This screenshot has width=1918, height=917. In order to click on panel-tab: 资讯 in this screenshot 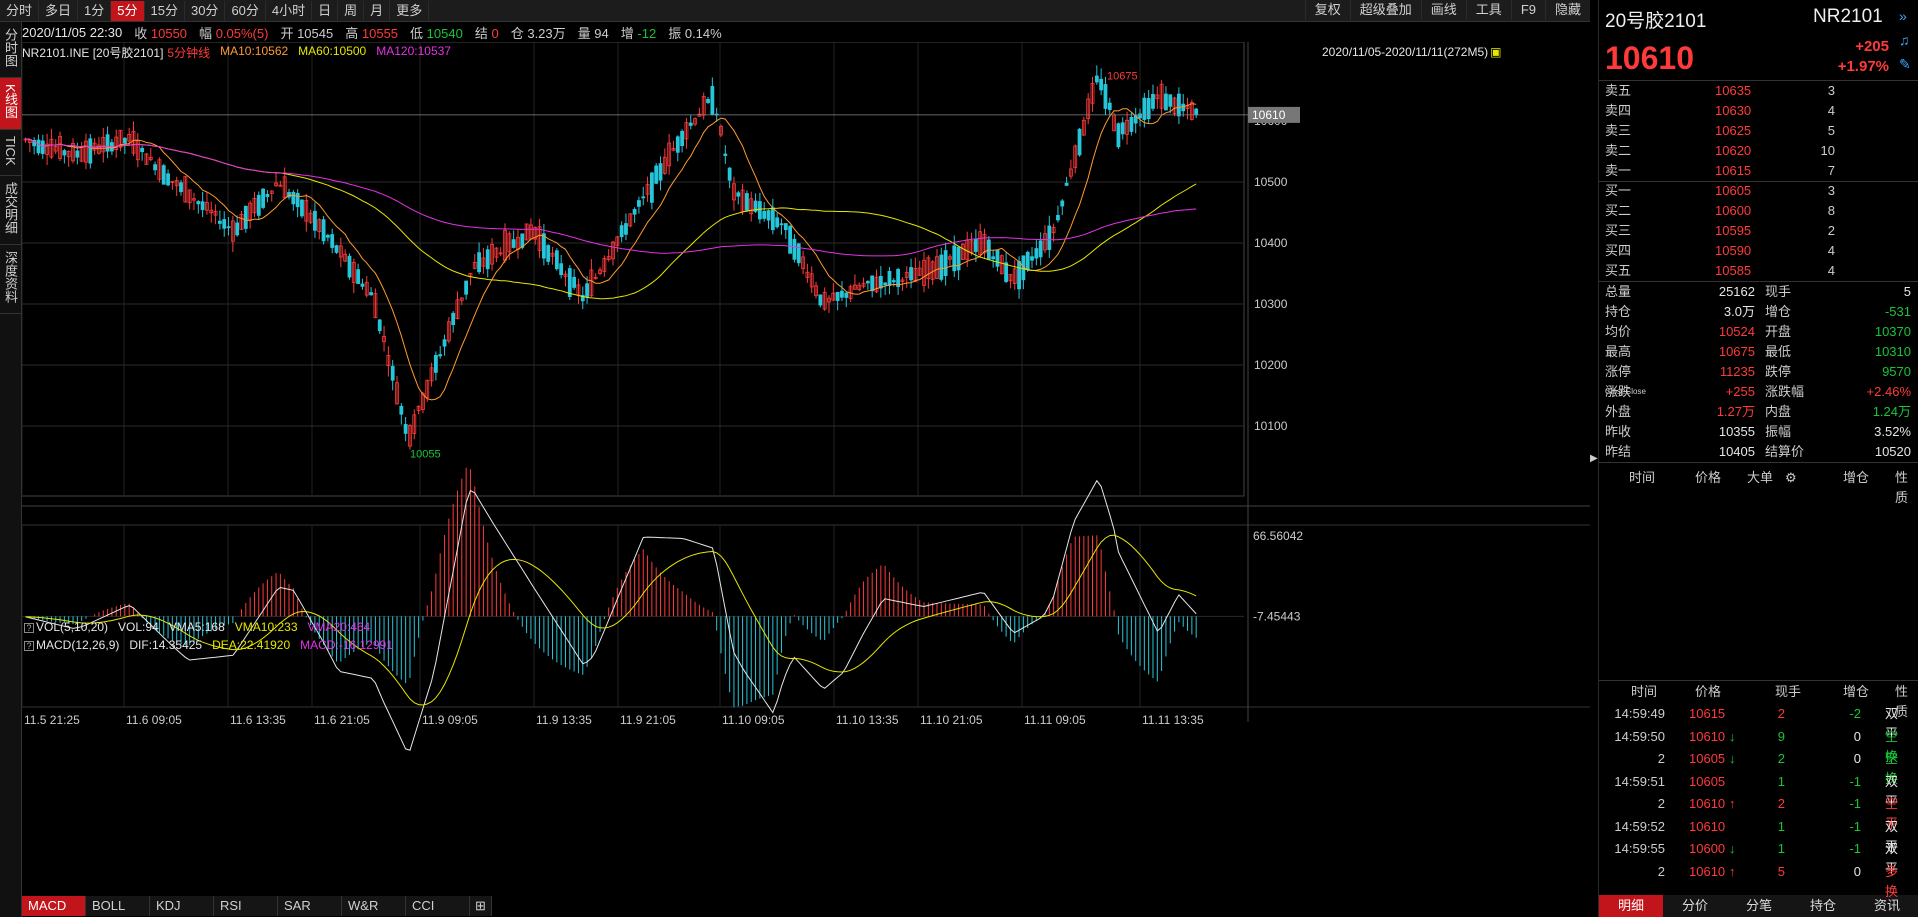, I will do `click(1886, 905)`.